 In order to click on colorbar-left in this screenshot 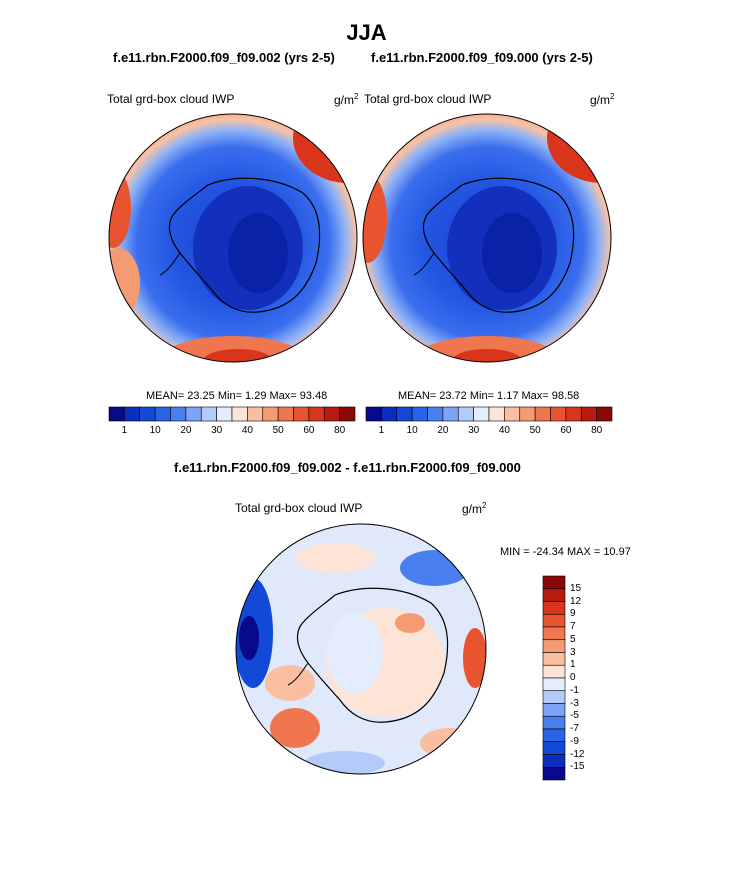, I will do `click(232, 414)`.